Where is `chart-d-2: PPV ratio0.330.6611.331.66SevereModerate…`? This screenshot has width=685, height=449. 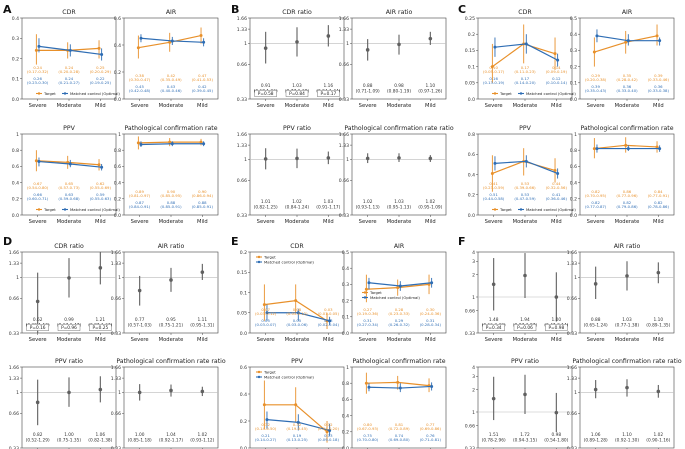
chart-d-2: PPV ratio0.330.6611.331.66SevereModerate… is located at coordinates (63, 403).